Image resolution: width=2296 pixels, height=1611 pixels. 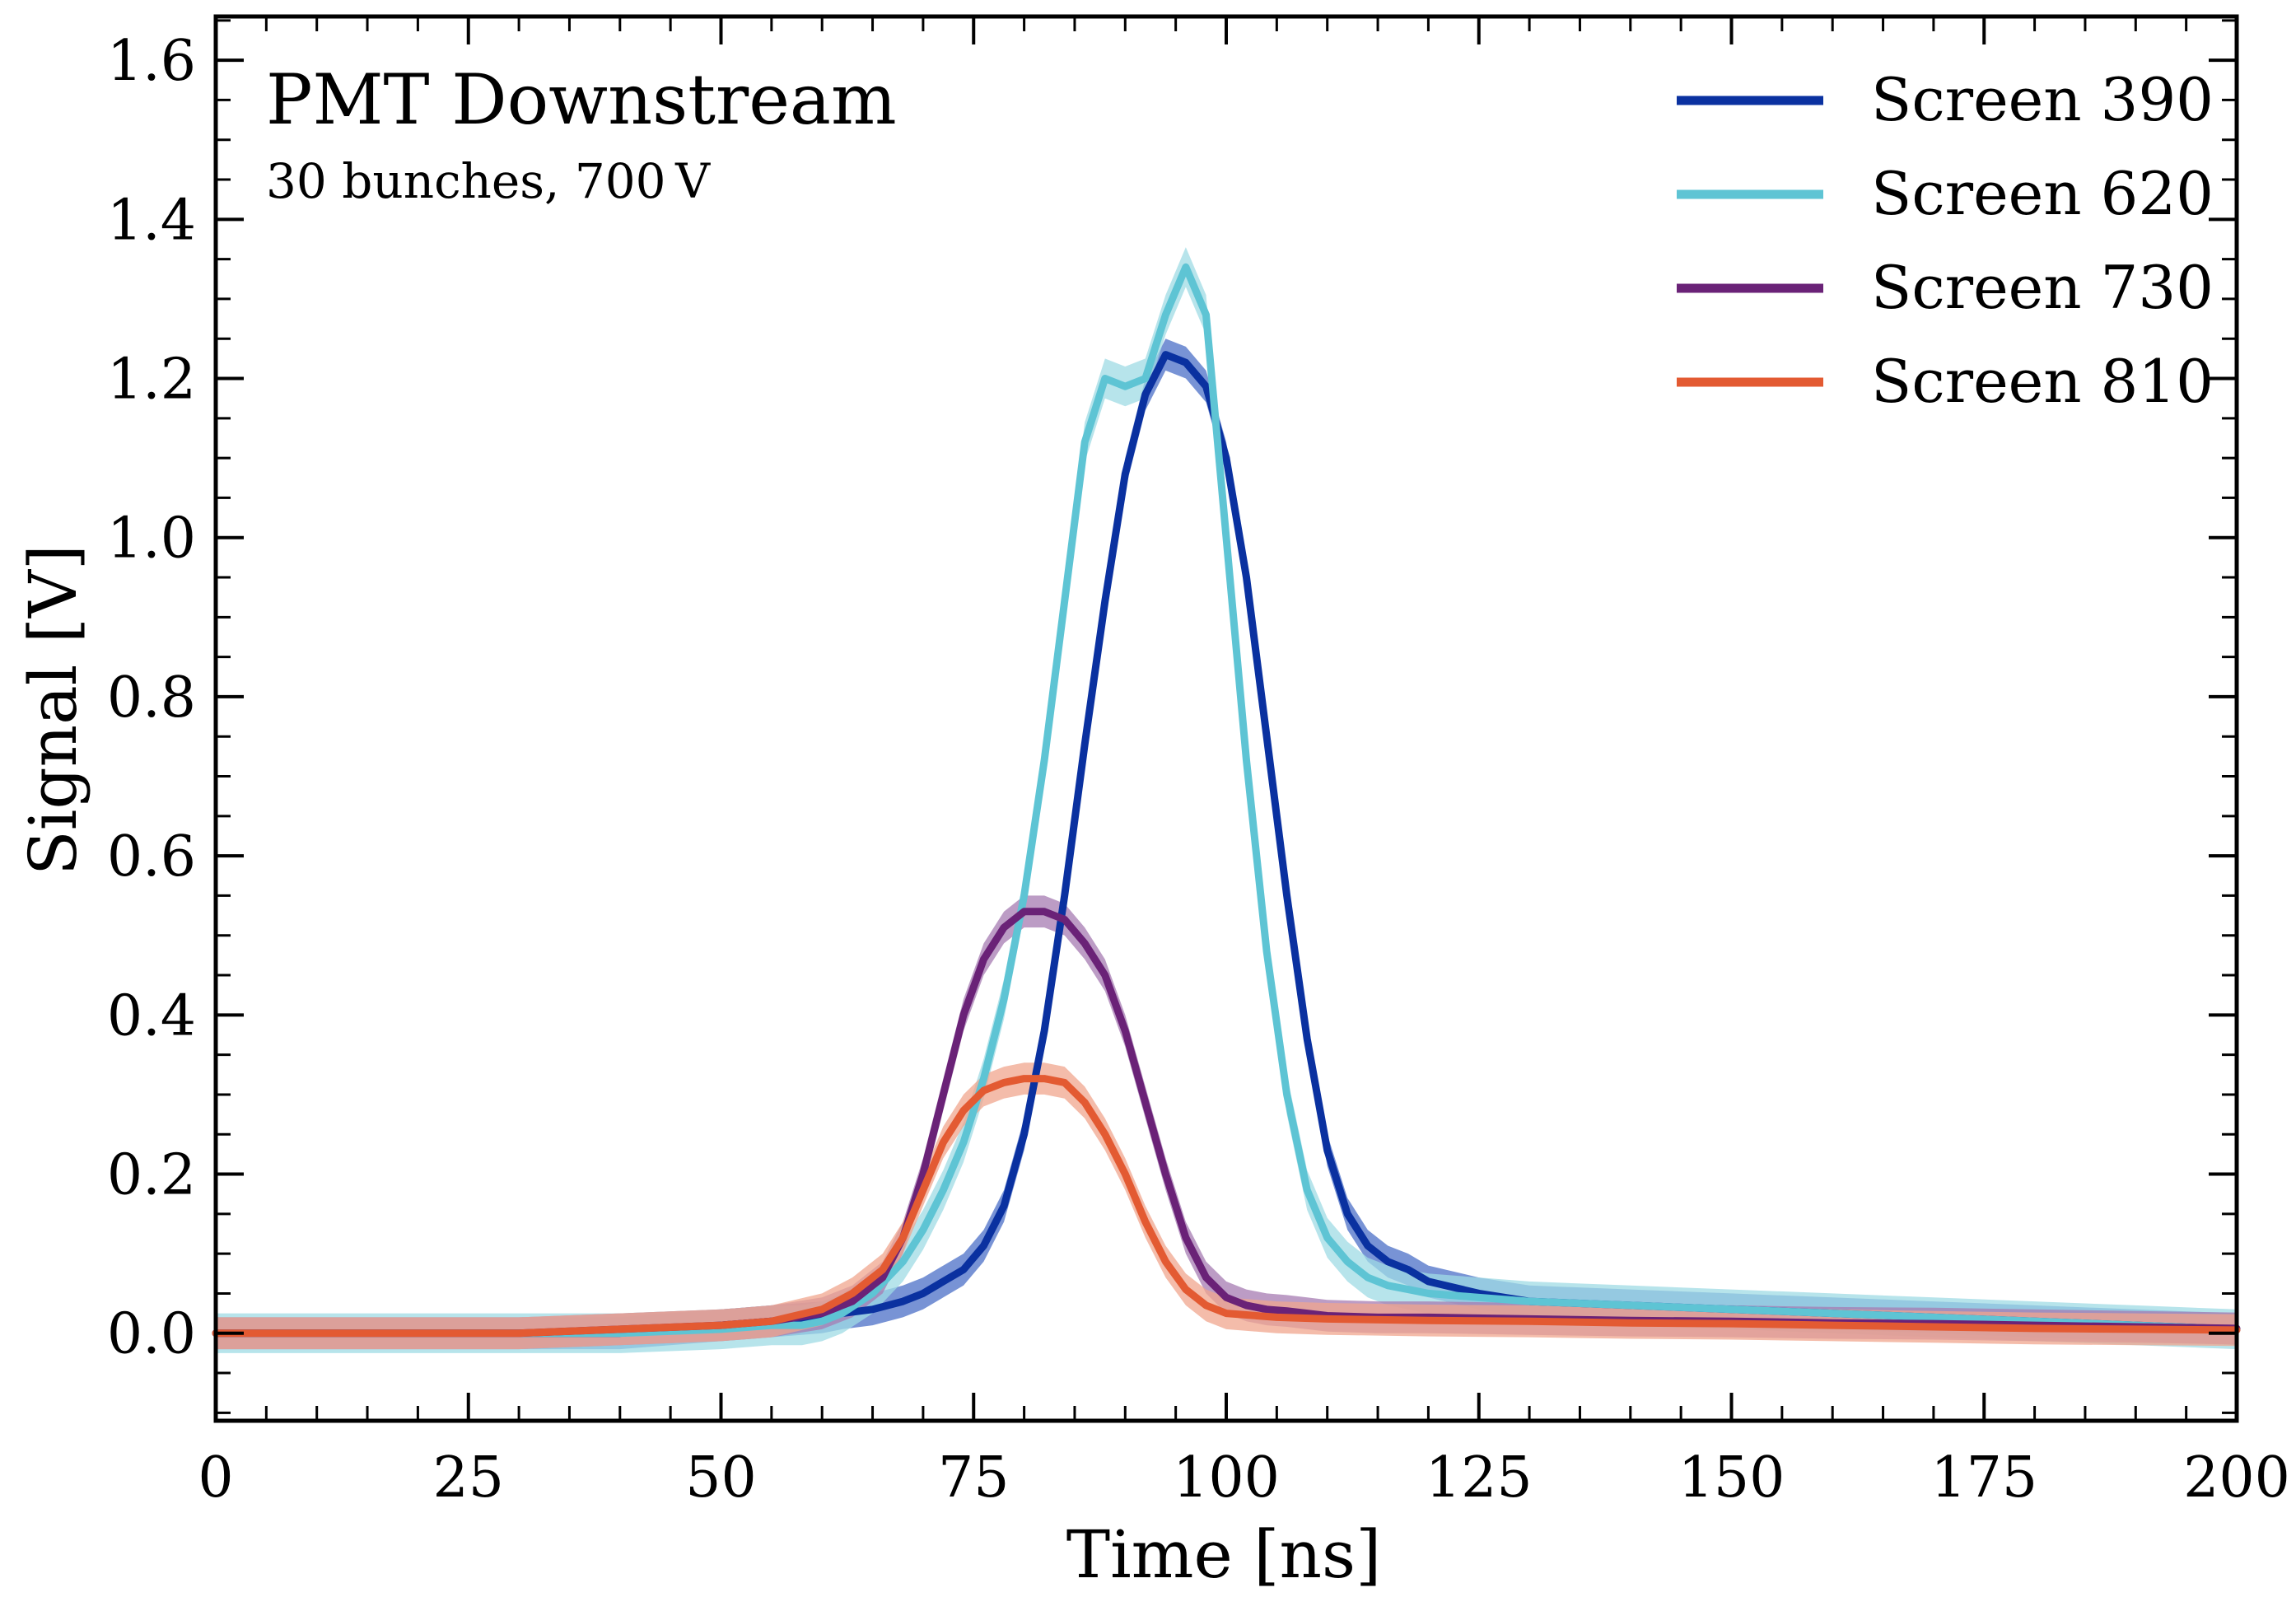 I want to click on legend-label: Screen 730, so click(x=2042, y=288).